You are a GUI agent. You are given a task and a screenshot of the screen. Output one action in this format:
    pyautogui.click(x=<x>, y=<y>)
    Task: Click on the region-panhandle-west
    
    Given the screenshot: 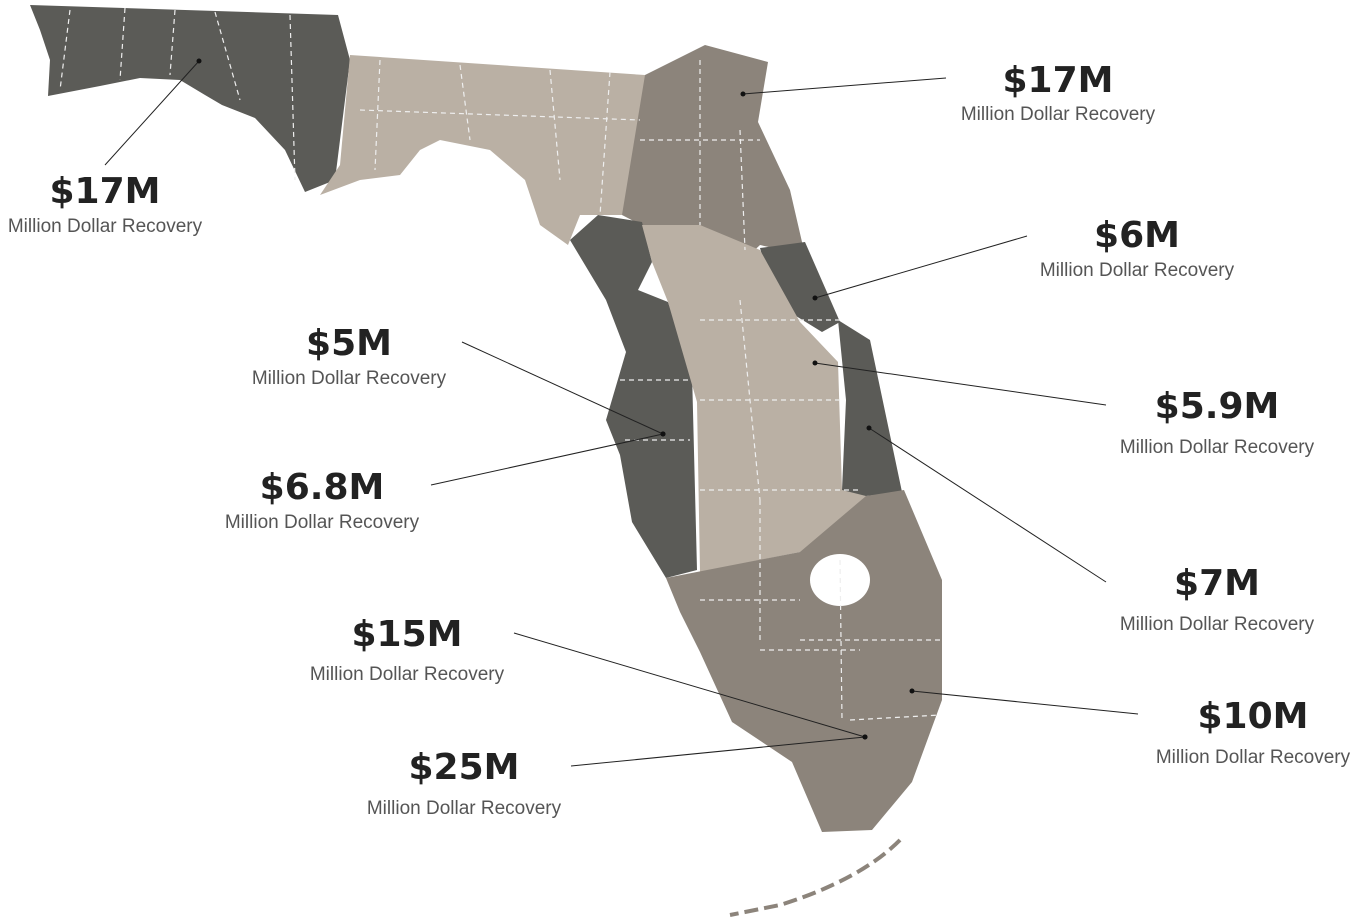 What is the action you would take?
    pyautogui.click(x=190, y=98)
    